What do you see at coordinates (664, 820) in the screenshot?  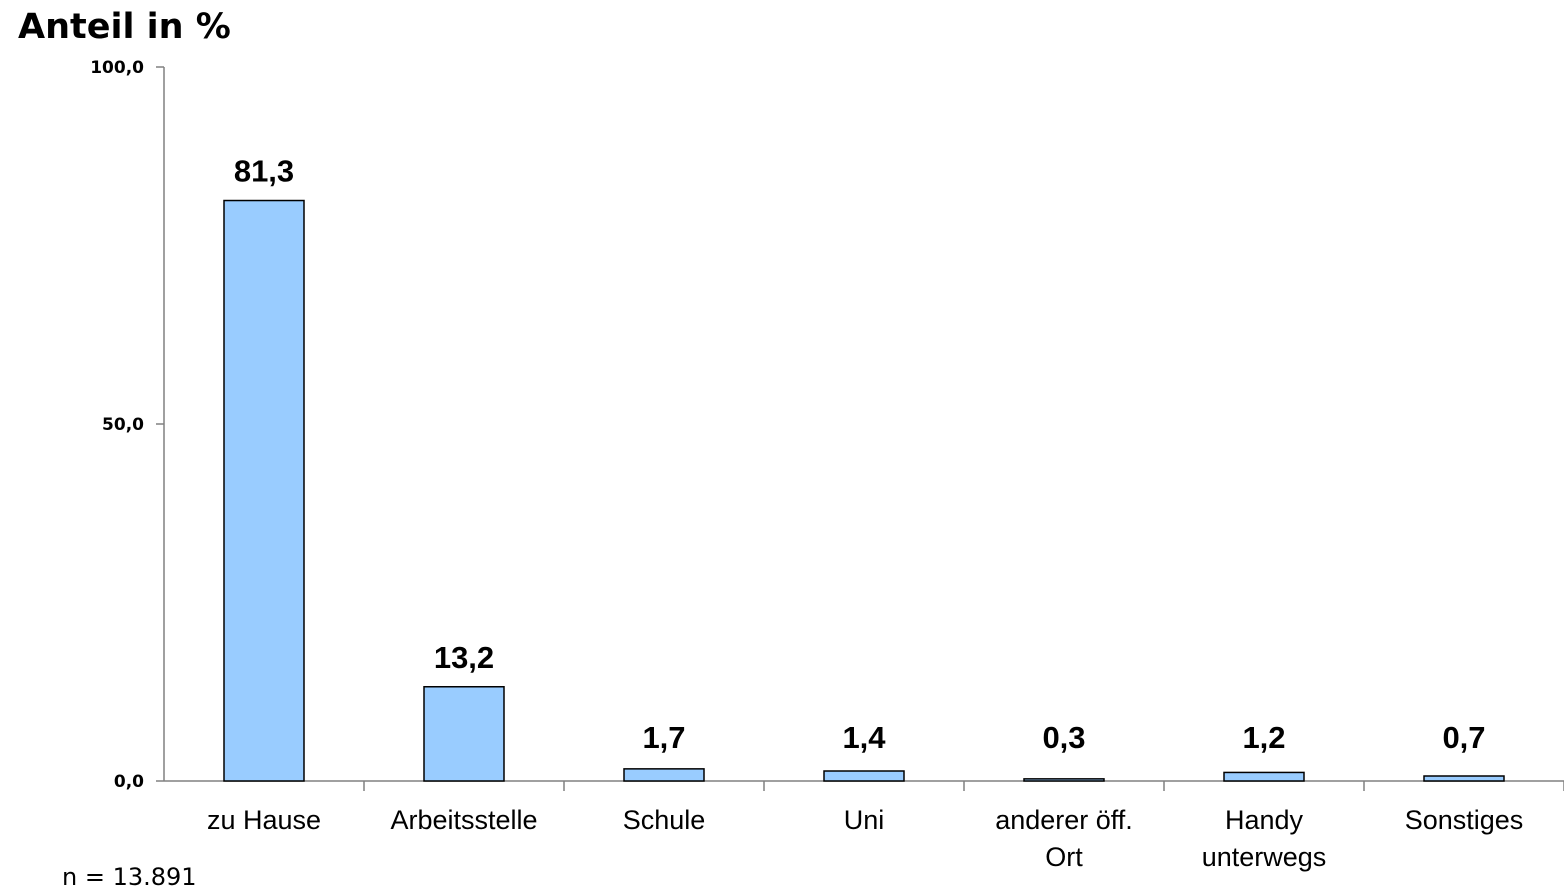 I see `category-label: Schule` at bounding box center [664, 820].